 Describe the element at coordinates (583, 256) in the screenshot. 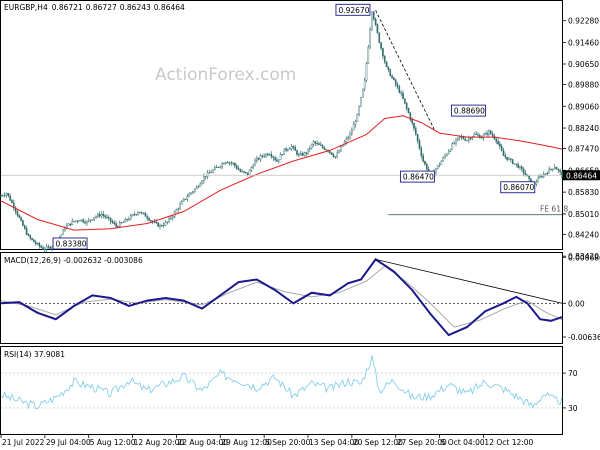

I see `price-ytick-label: 0.83420` at that location.